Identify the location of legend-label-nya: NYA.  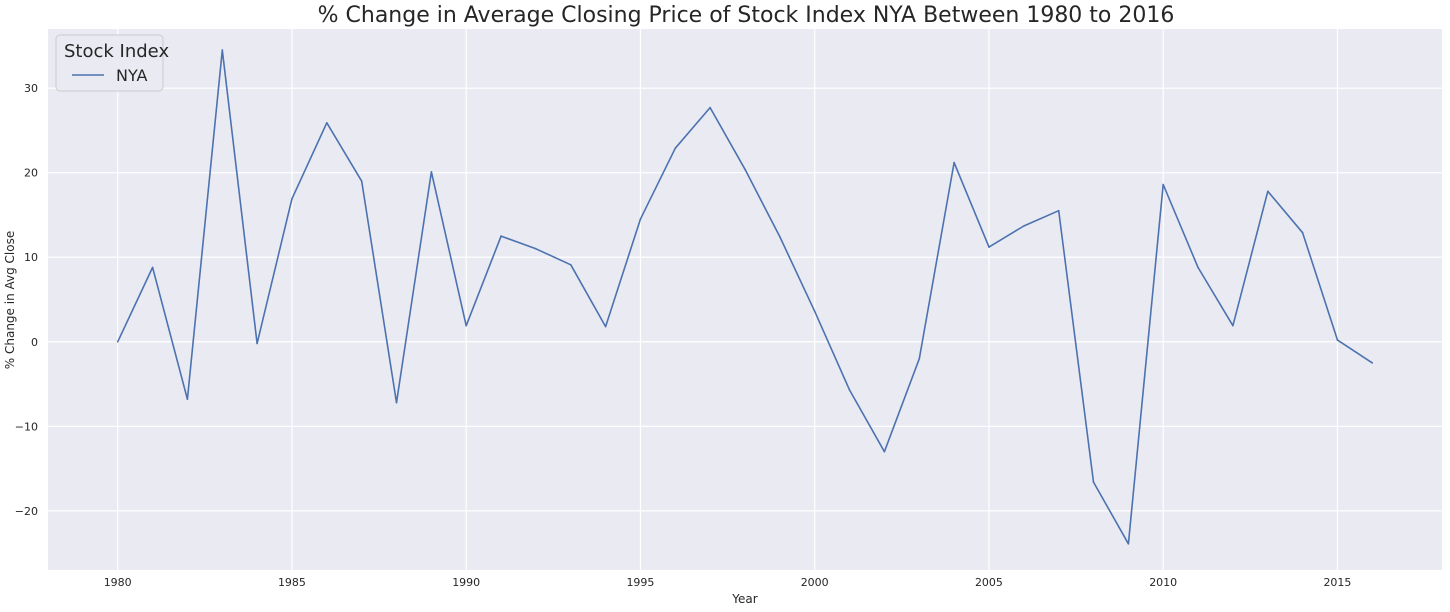
(132, 75).